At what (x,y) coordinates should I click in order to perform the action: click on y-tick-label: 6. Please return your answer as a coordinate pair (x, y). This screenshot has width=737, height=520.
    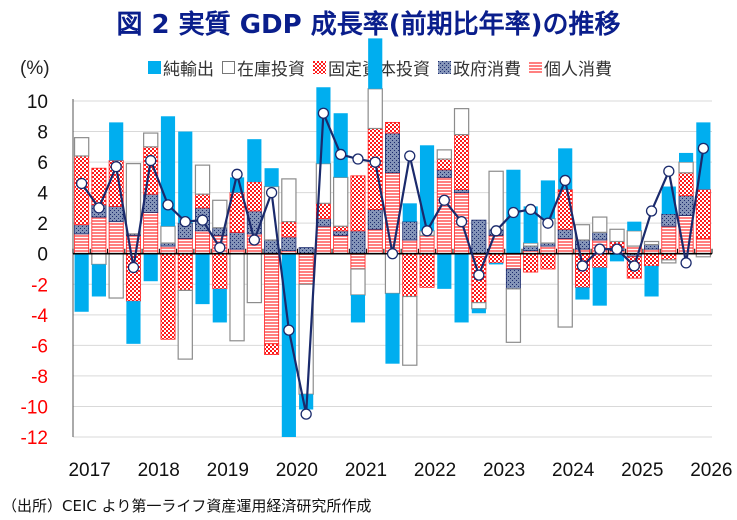
    Looking at the image, I should click on (42, 163).